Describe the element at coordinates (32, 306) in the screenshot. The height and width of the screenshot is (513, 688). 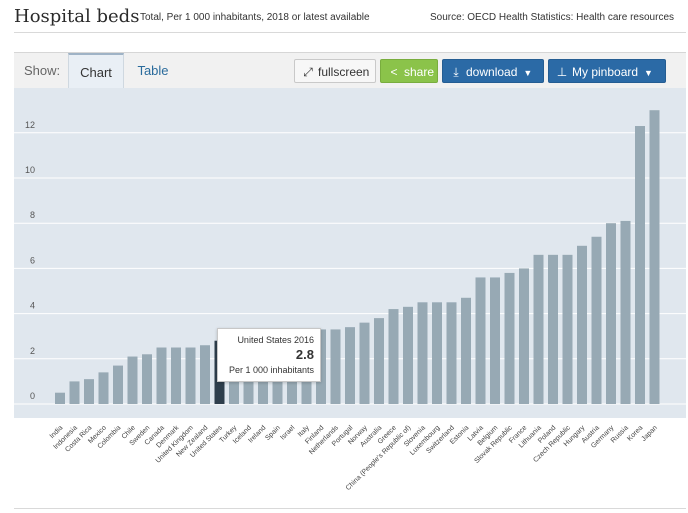
I see `y-tick-label: 4` at that location.